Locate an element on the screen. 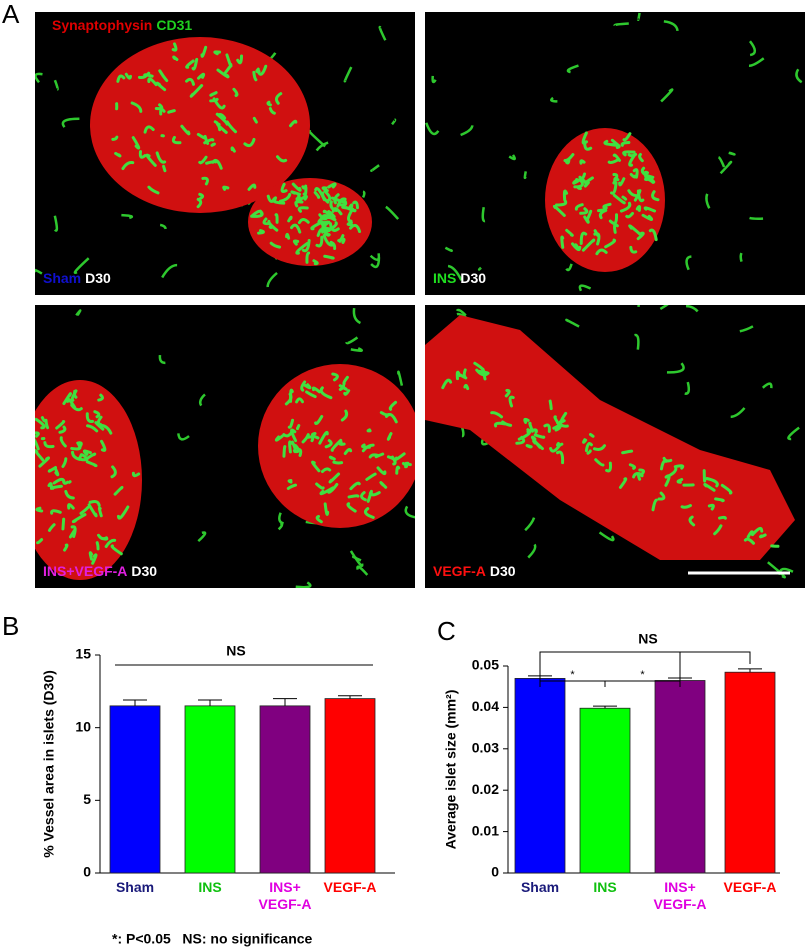 This screenshot has width=805, height=949. caption-part: VEGF-A is located at coordinates (459, 571).